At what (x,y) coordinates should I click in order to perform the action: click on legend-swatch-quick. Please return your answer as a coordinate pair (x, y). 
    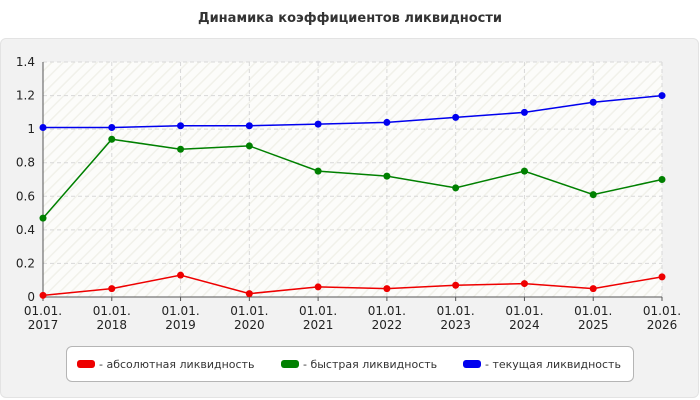
    Looking at the image, I should click on (290, 364).